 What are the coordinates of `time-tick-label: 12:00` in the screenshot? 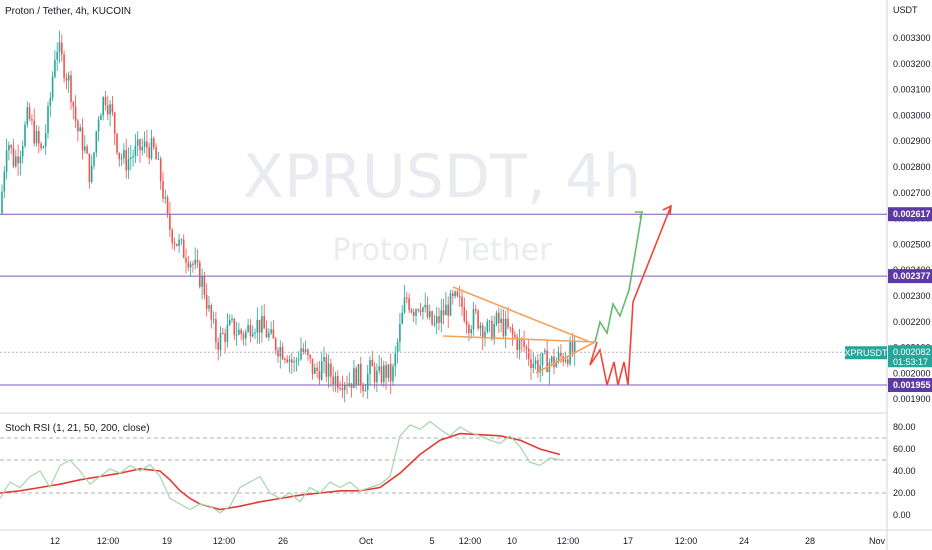 It's located at (224, 541).